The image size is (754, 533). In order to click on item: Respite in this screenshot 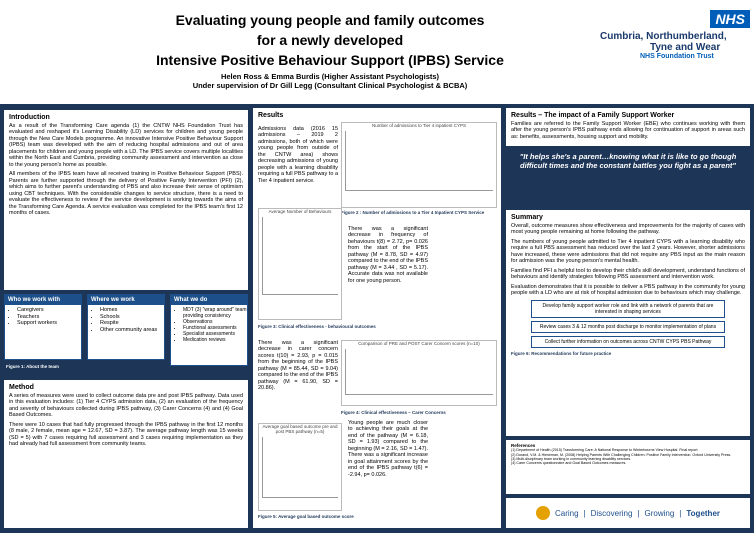, I will do `click(132, 323)`.